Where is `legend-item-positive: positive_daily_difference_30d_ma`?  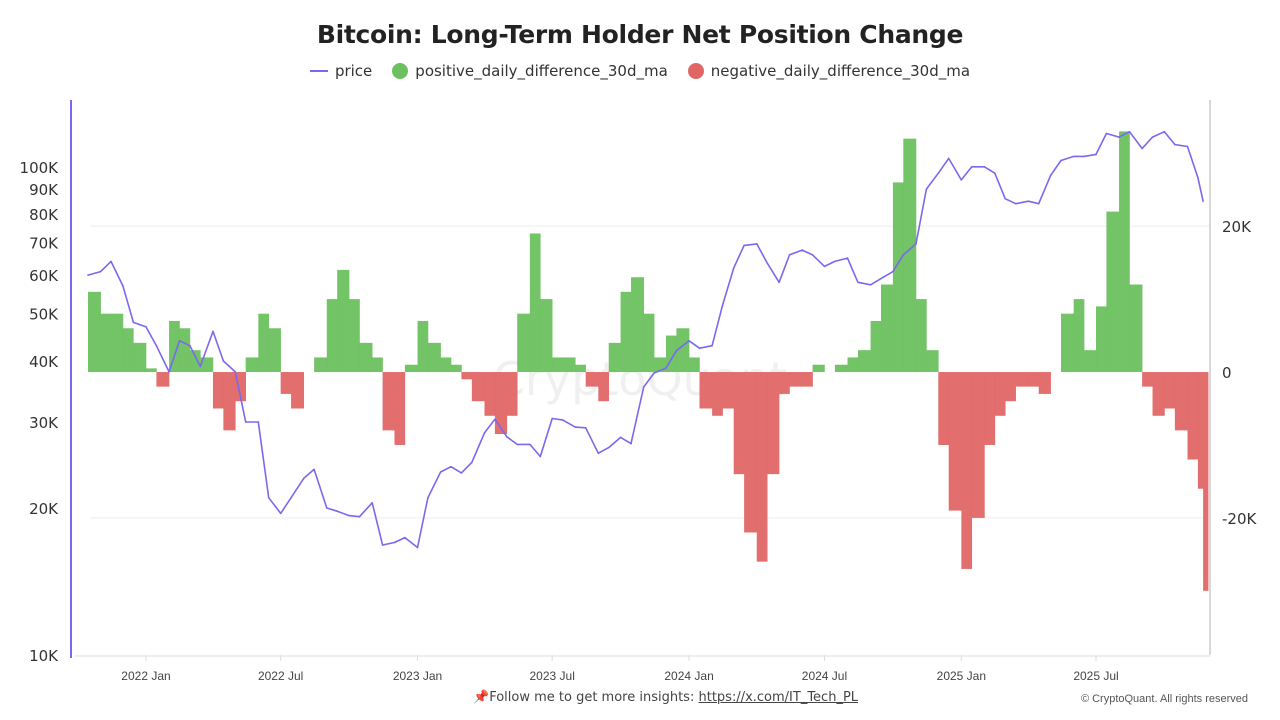 legend-item-positive: positive_daily_difference_30d_ma is located at coordinates (530, 71).